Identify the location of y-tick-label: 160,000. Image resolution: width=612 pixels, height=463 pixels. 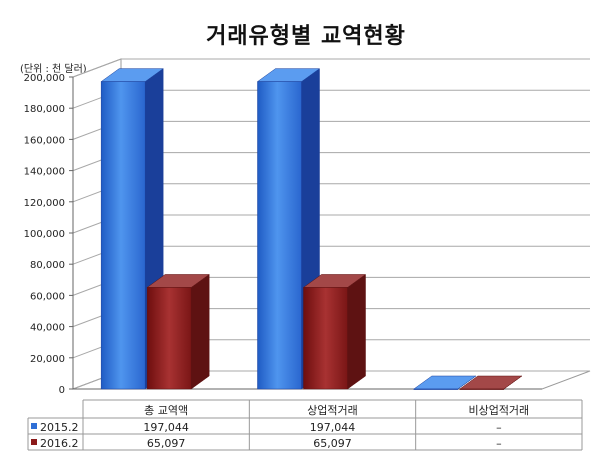
(44, 140).